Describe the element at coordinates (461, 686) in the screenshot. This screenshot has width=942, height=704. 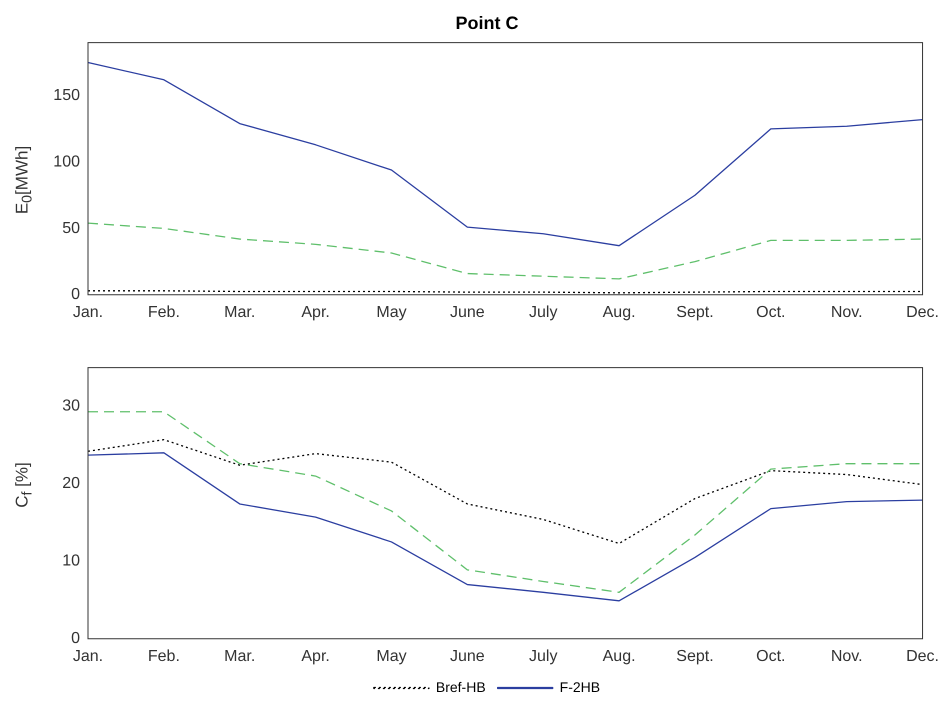
I see `legend-label: Bref-HB` at that location.